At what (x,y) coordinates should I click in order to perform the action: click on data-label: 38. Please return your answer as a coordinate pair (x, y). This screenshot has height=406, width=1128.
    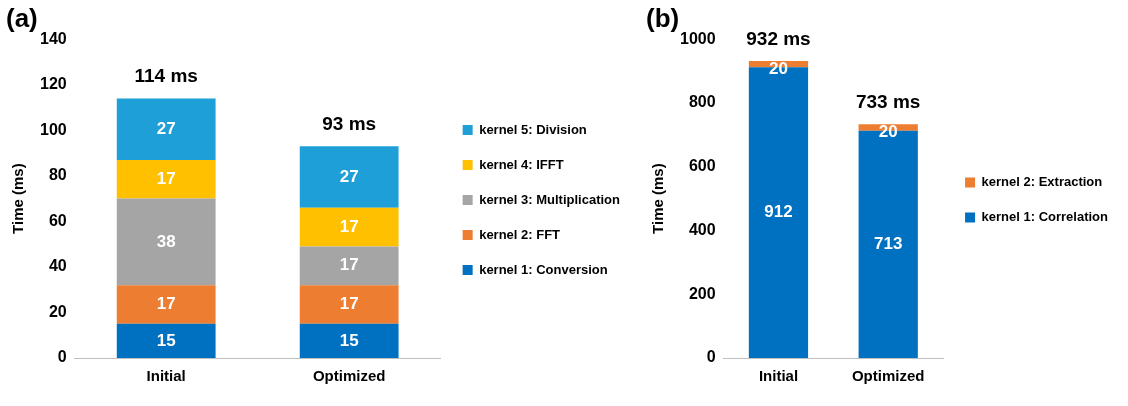
    Looking at the image, I should click on (166, 241).